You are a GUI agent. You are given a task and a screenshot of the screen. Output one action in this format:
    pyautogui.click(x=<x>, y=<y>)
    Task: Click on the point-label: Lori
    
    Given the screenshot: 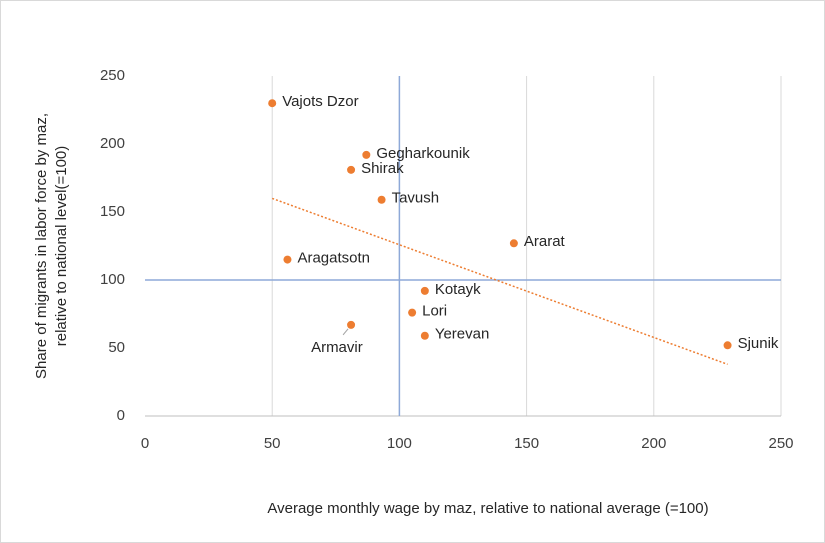 What is the action you would take?
    pyautogui.click(x=434, y=311)
    